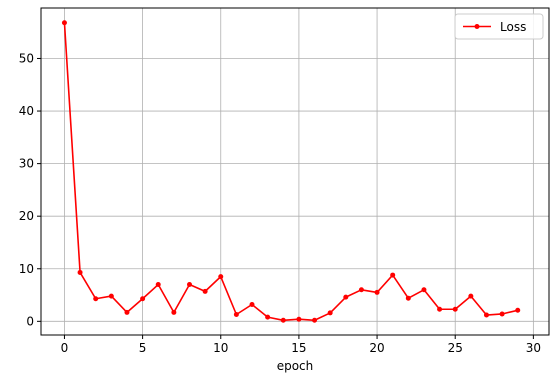 This screenshot has width=553, height=378. Describe the element at coordinates (220, 348) in the screenshot. I see `x-tick-label: 10` at that location.